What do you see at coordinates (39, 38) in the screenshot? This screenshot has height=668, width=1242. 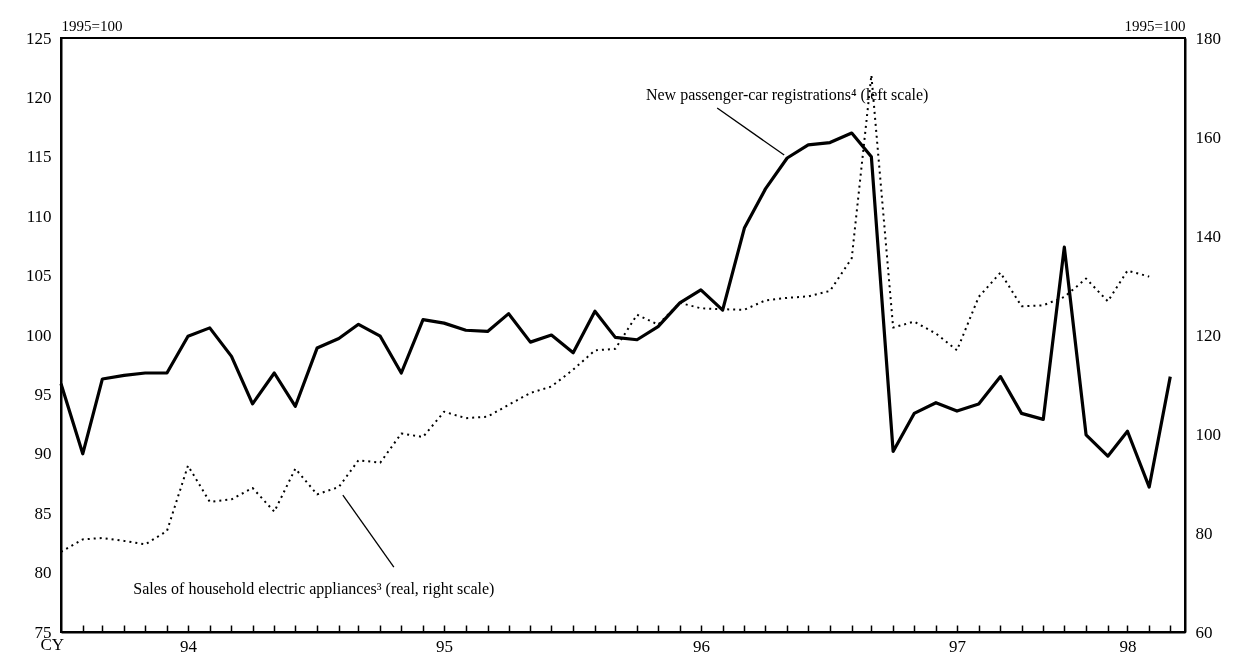 I see `y-tick-label: 125` at bounding box center [39, 38].